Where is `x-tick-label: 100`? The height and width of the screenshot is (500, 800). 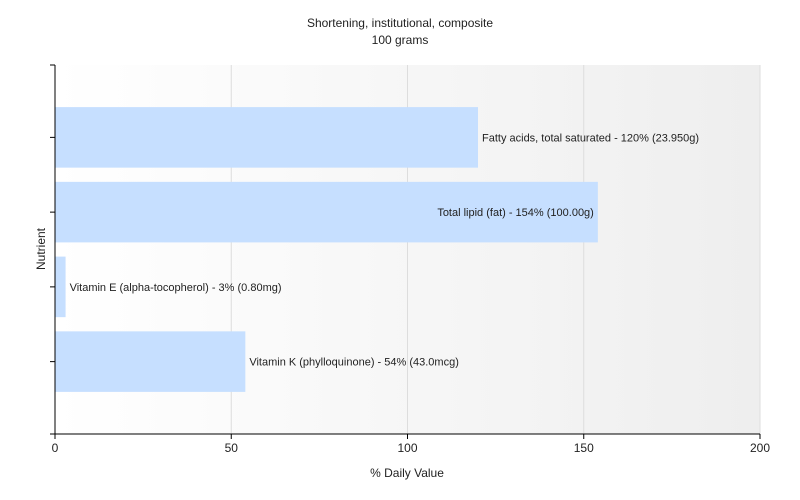
x-tick-label: 100 is located at coordinates (407, 448).